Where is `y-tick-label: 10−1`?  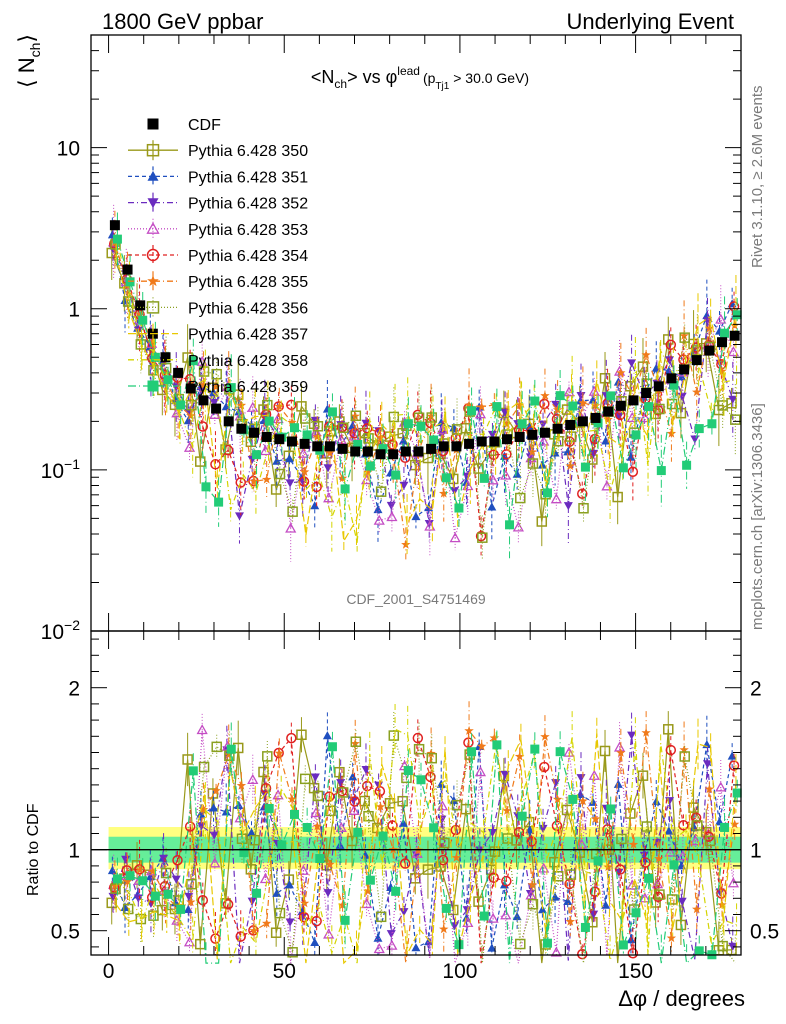 y-tick-label: 10−1 is located at coordinates (61, 469).